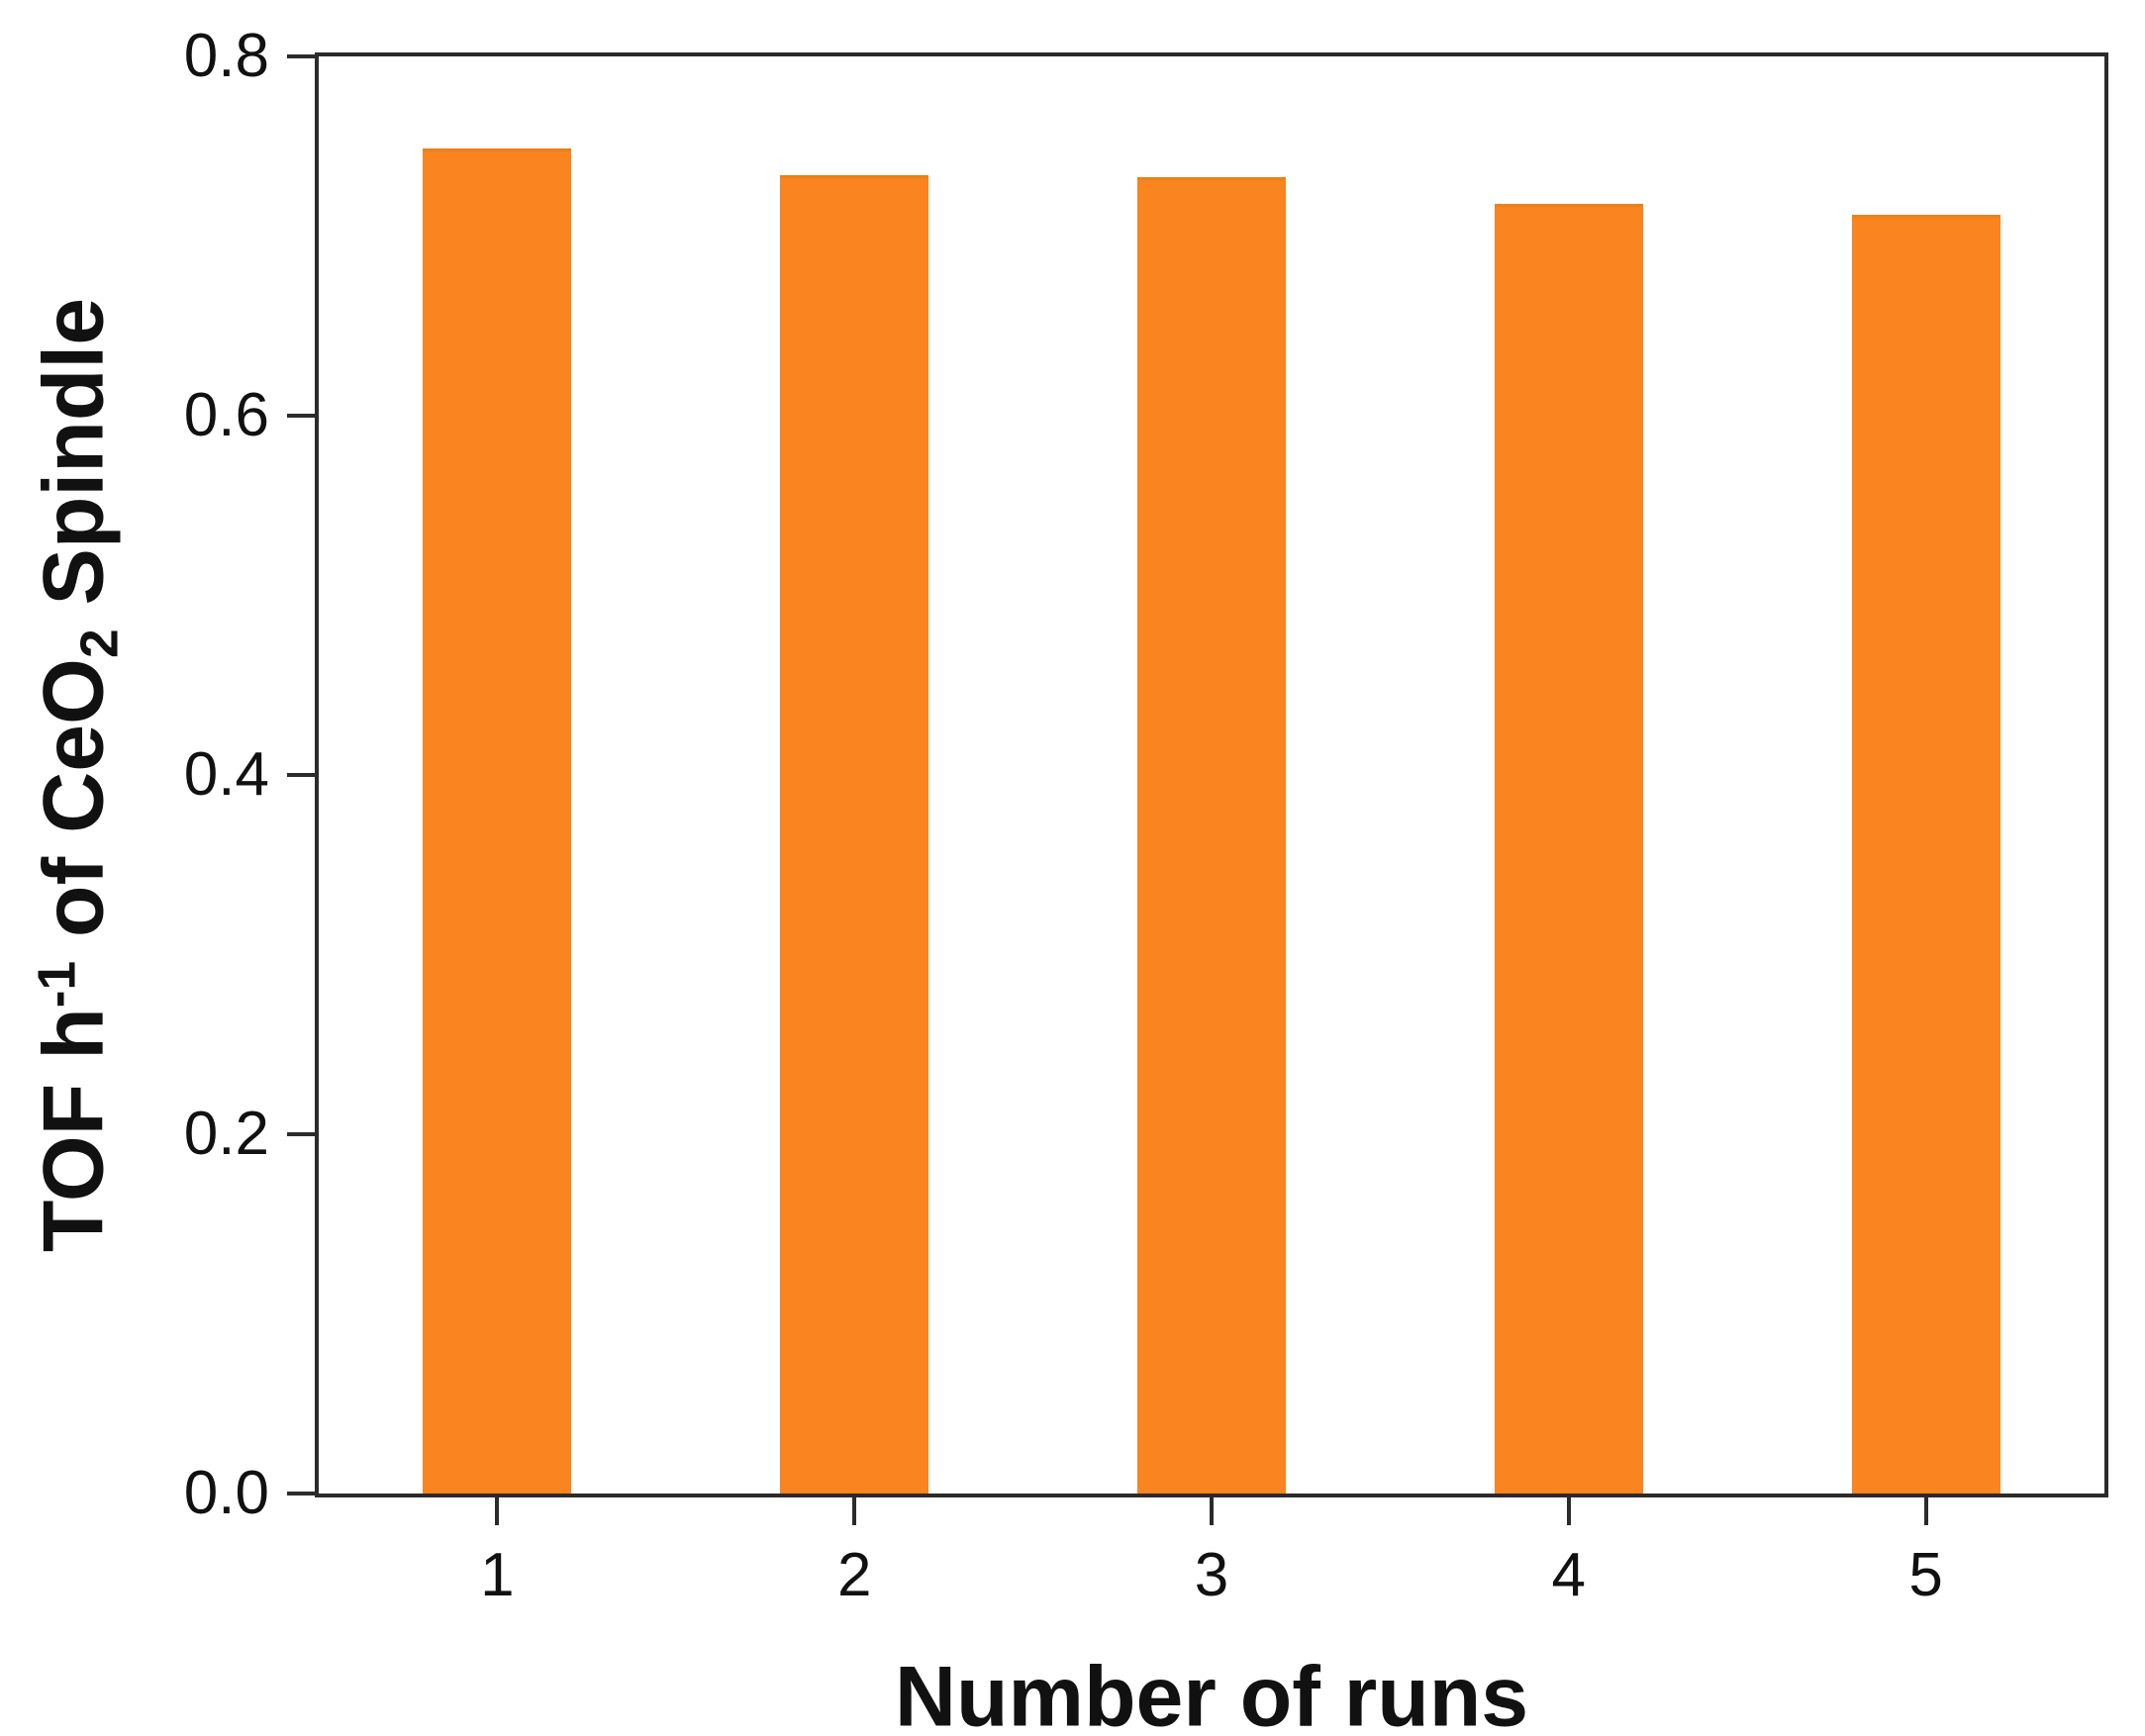  What do you see at coordinates (301, 56) in the screenshot?
I see `y-tick-0.8` at bounding box center [301, 56].